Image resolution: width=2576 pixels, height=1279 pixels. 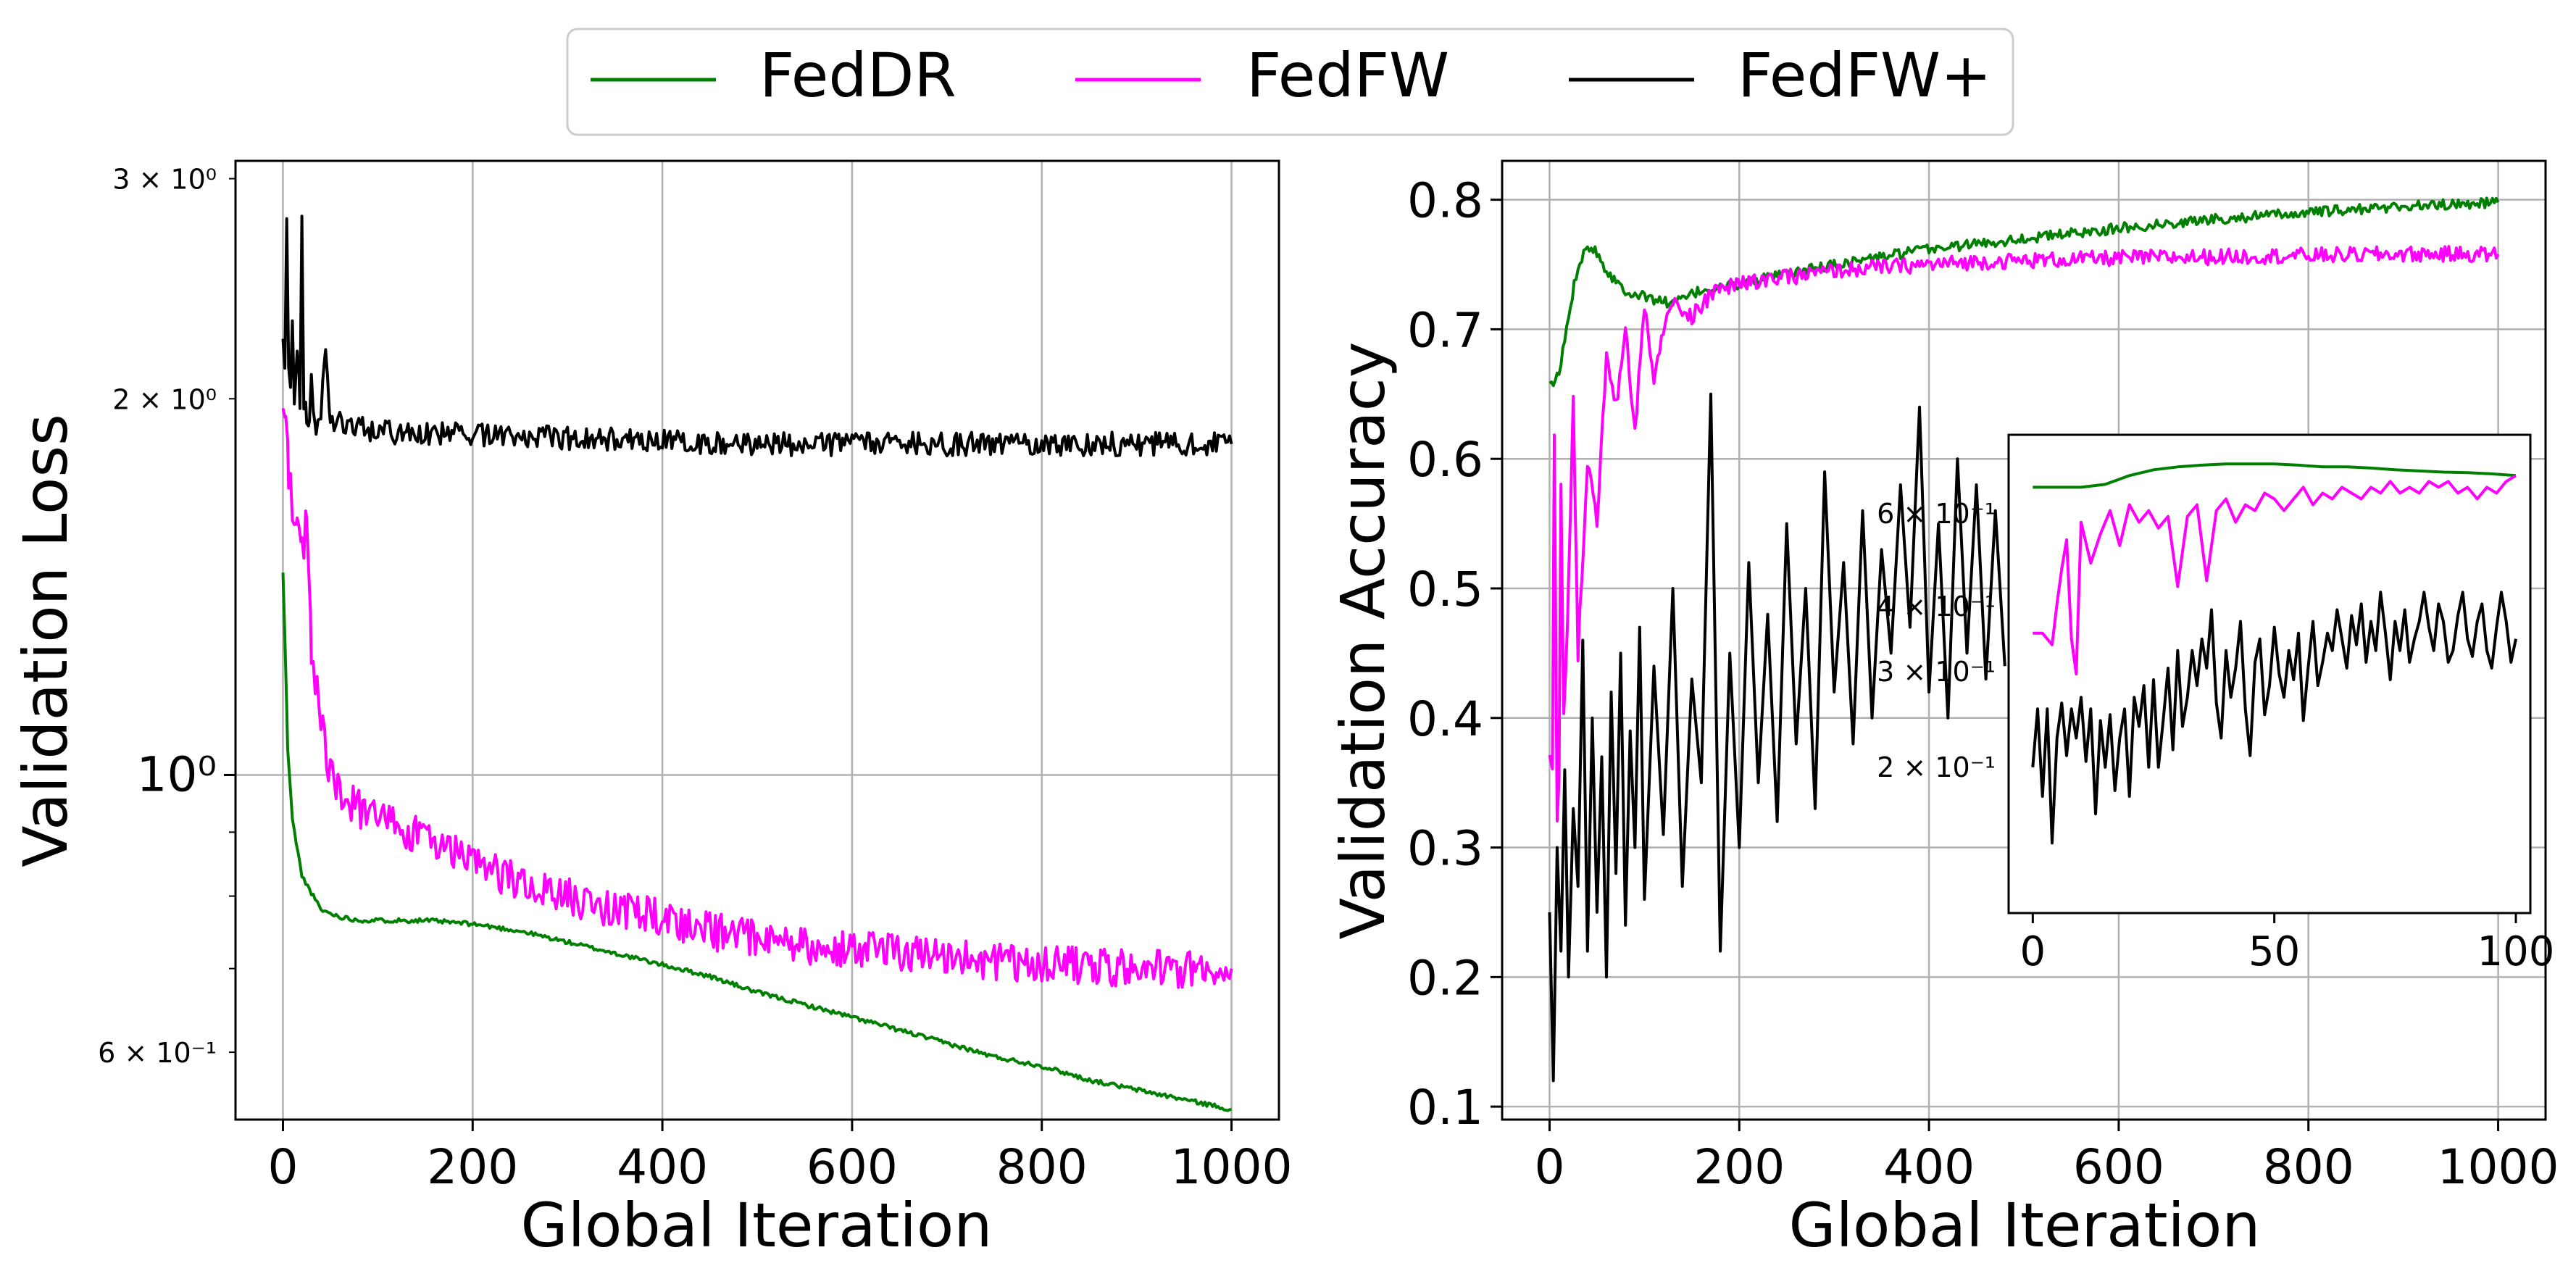 I want to click on loss-x-tick-label: 200, so click(x=472, y=1167).